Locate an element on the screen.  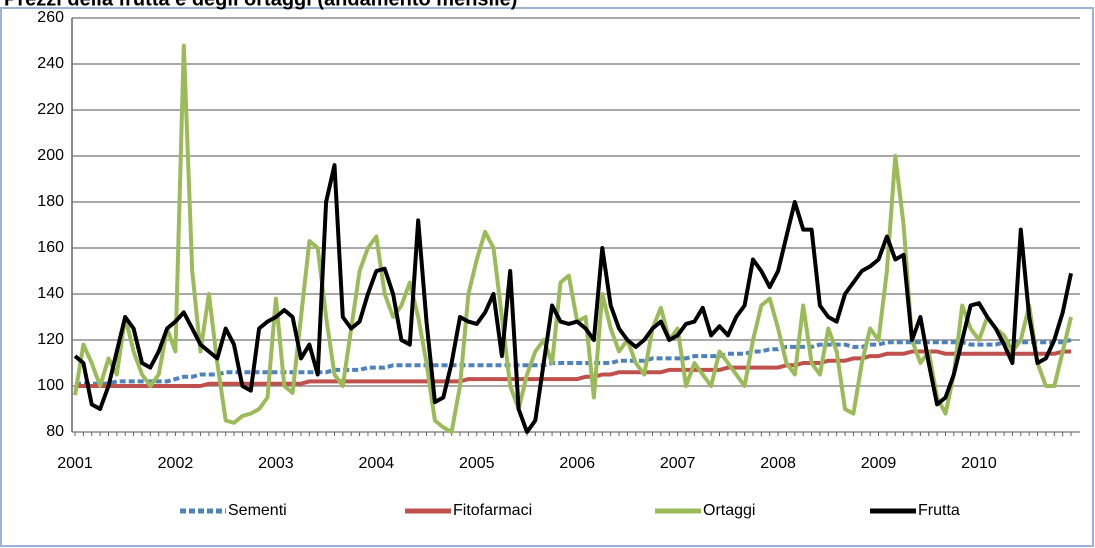
y-tick-label: 80 is located at coordinates (55, 431).